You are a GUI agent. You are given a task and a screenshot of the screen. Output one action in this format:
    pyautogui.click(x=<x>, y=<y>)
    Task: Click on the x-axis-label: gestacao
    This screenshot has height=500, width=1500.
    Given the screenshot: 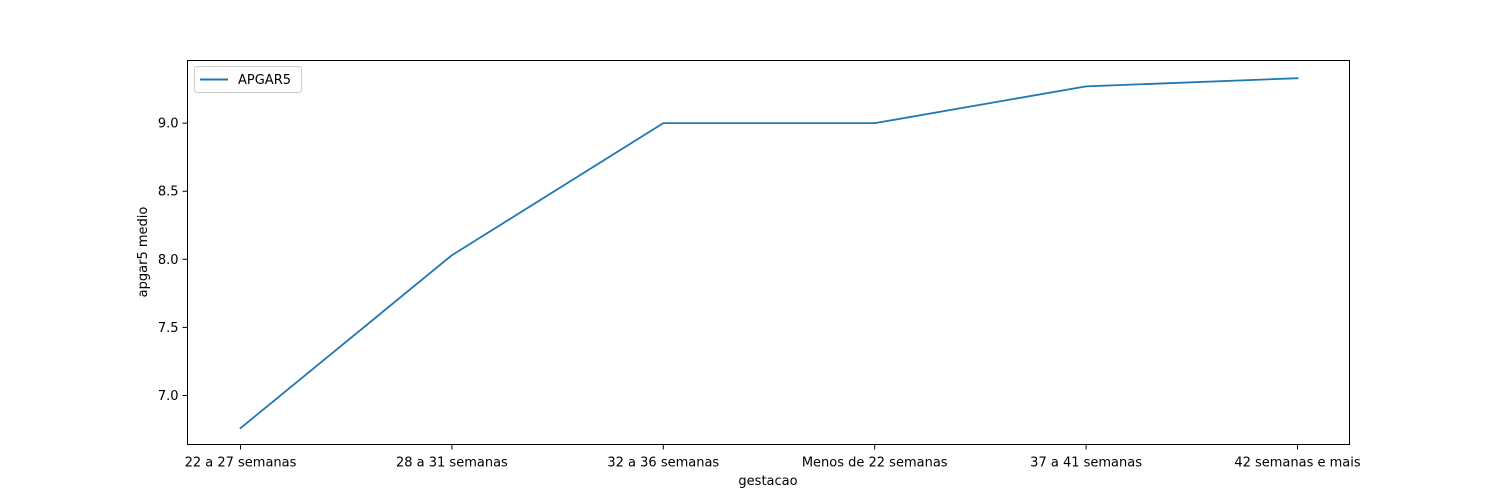 What is the action you would take?
    pyautogui.click(x=767, y=481)
    